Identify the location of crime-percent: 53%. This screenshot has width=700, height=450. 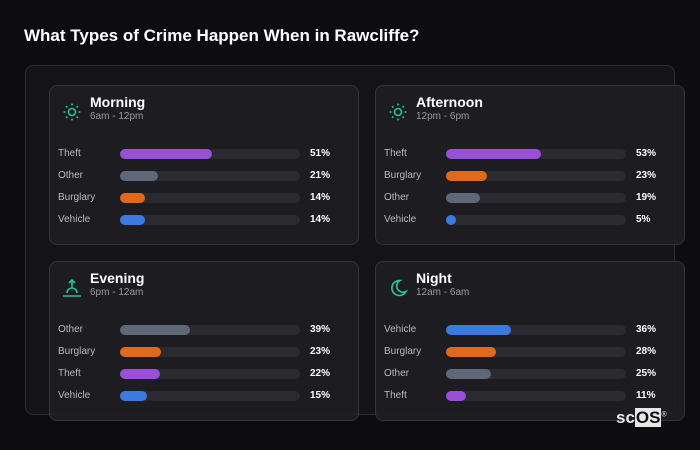
(646, 153).